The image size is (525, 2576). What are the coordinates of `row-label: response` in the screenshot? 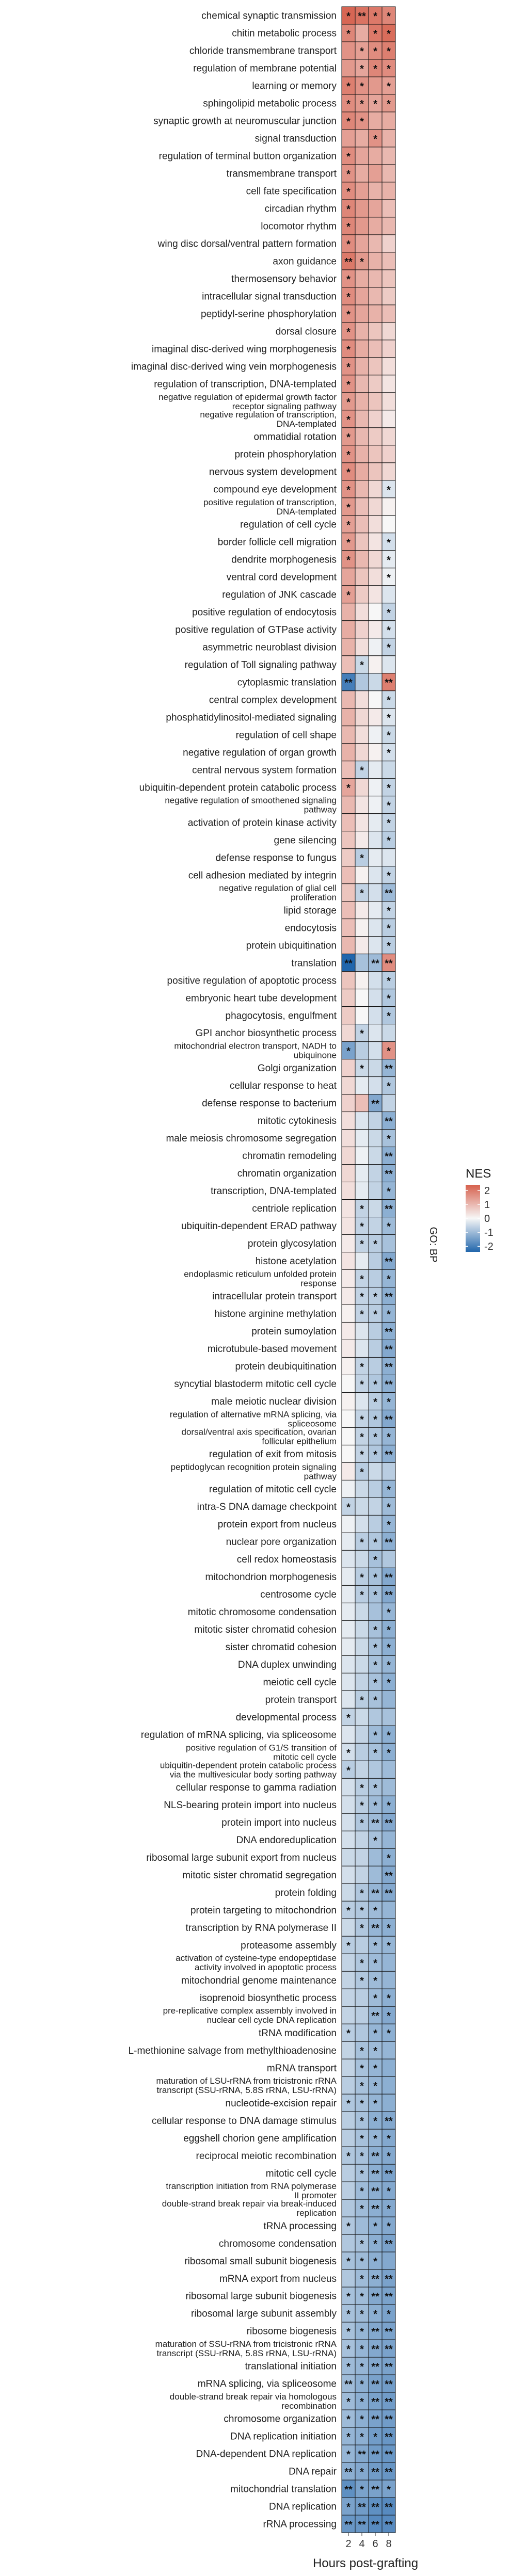 It's located at (318, 1283).